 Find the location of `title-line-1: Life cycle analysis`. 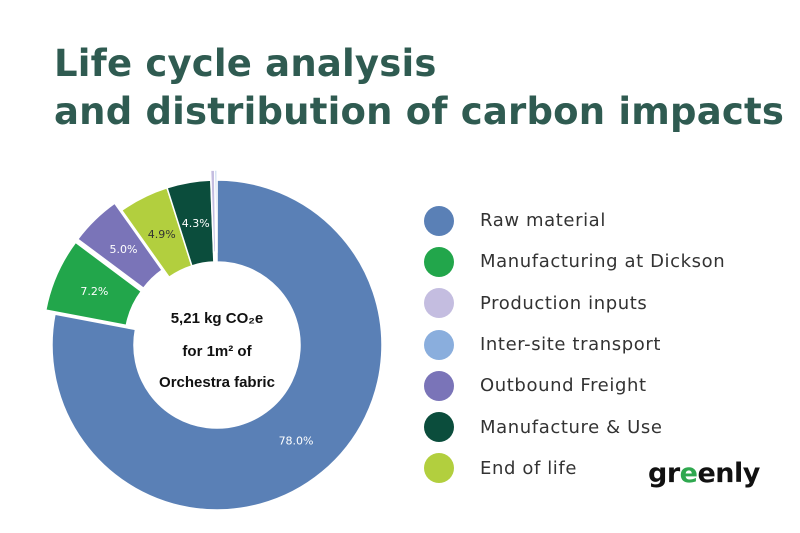

title-line-1: Life cycle analysis is located at coordinates (245, 63).